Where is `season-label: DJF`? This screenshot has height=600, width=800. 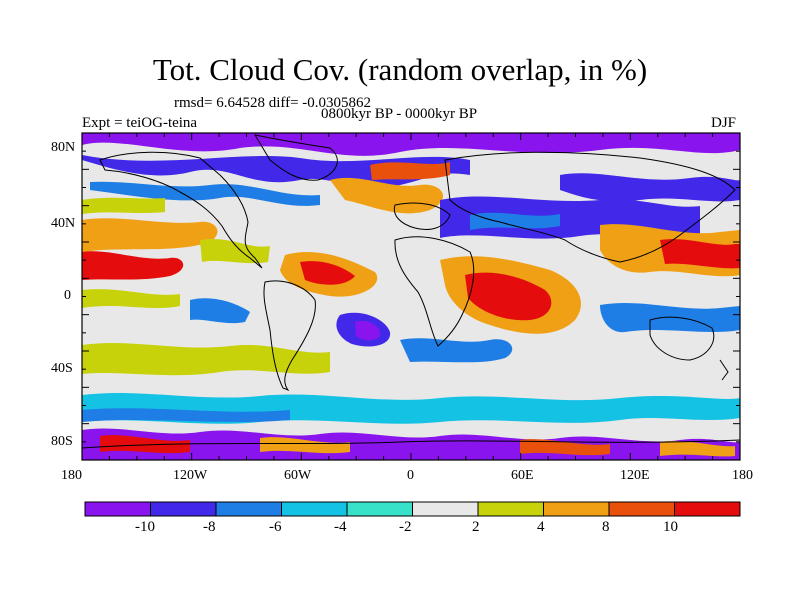
season-label: DJF is located at coordinates (724, 123).